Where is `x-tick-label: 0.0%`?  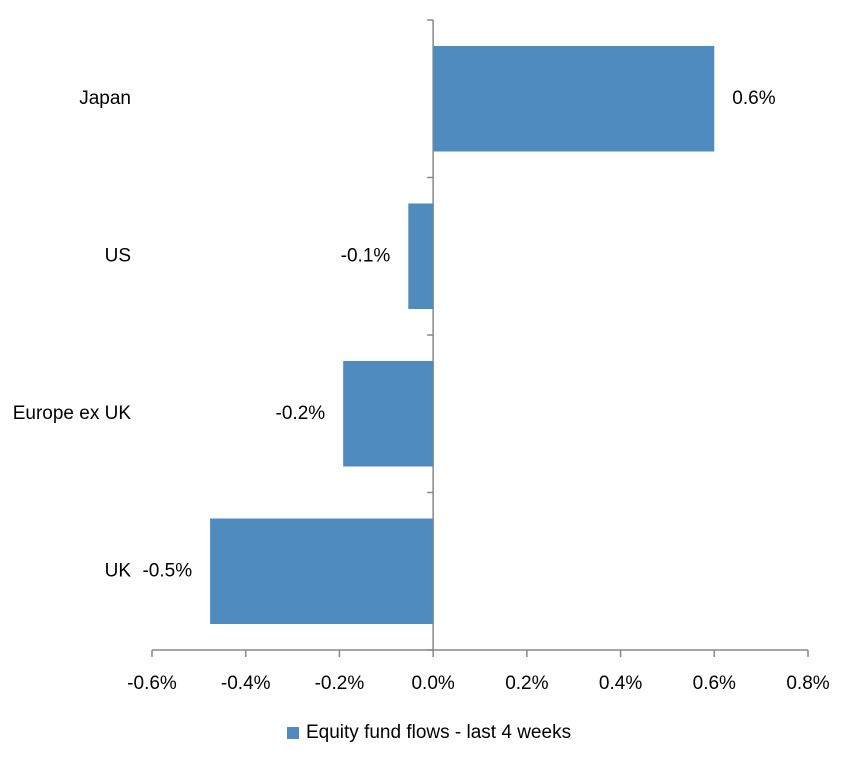 x-tick-label: 0.0% is located at coordinates (432, 683).